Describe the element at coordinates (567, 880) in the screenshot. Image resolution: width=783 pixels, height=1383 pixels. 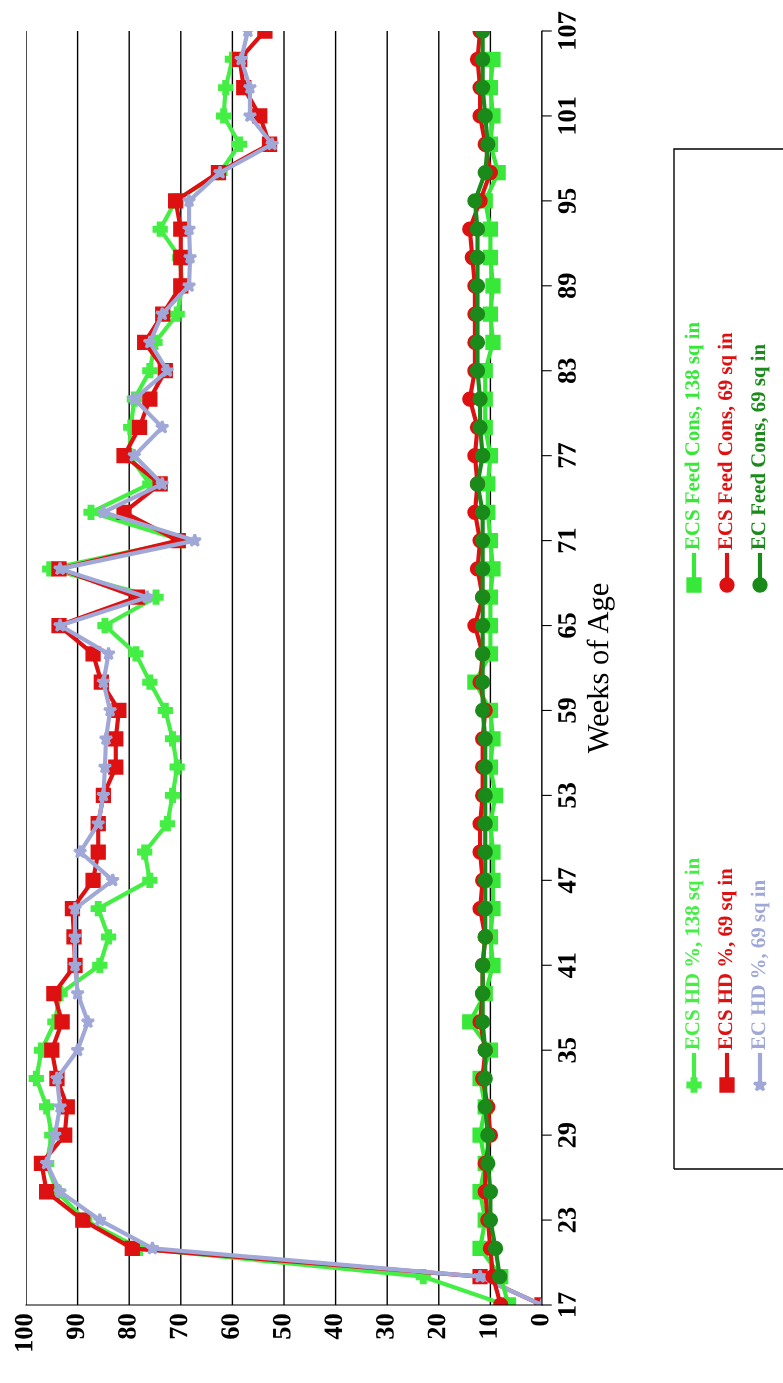
I see `y-tick-label: 47` at that location.